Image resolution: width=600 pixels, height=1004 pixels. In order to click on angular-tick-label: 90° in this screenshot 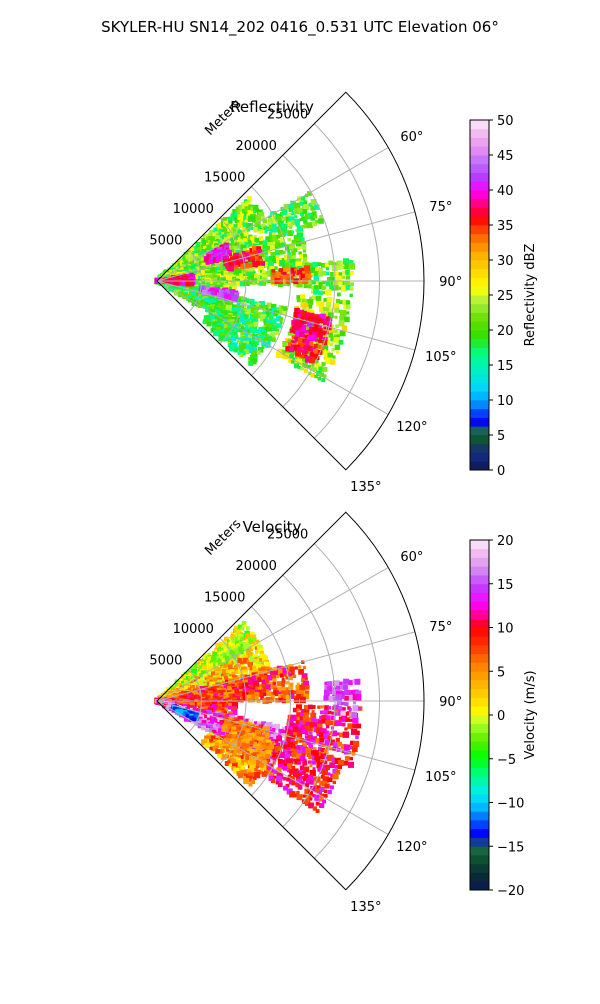, I will do `click(450, 282)`.